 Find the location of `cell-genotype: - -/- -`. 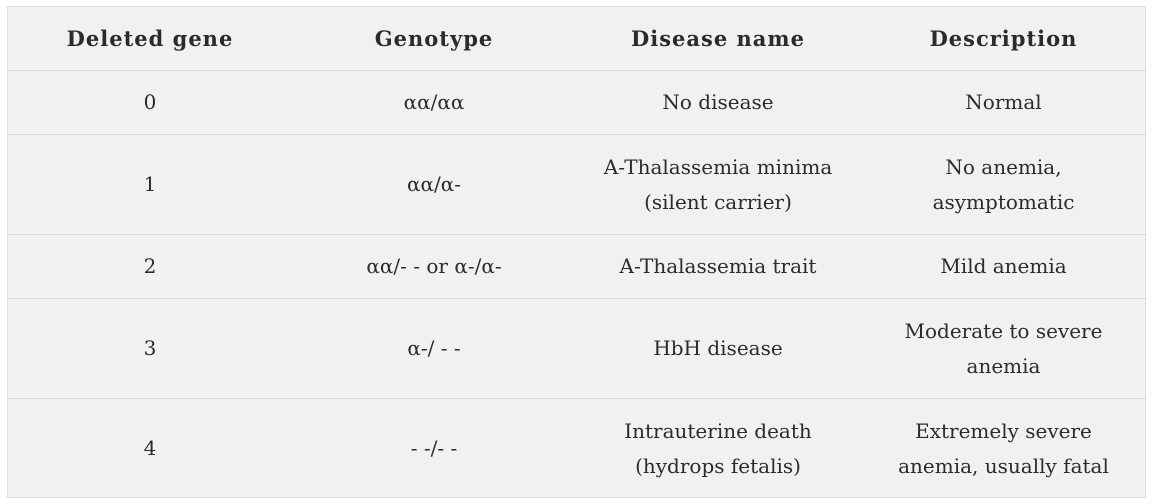

cell-genotype: - -/- - is located at coordinates (434, 448).